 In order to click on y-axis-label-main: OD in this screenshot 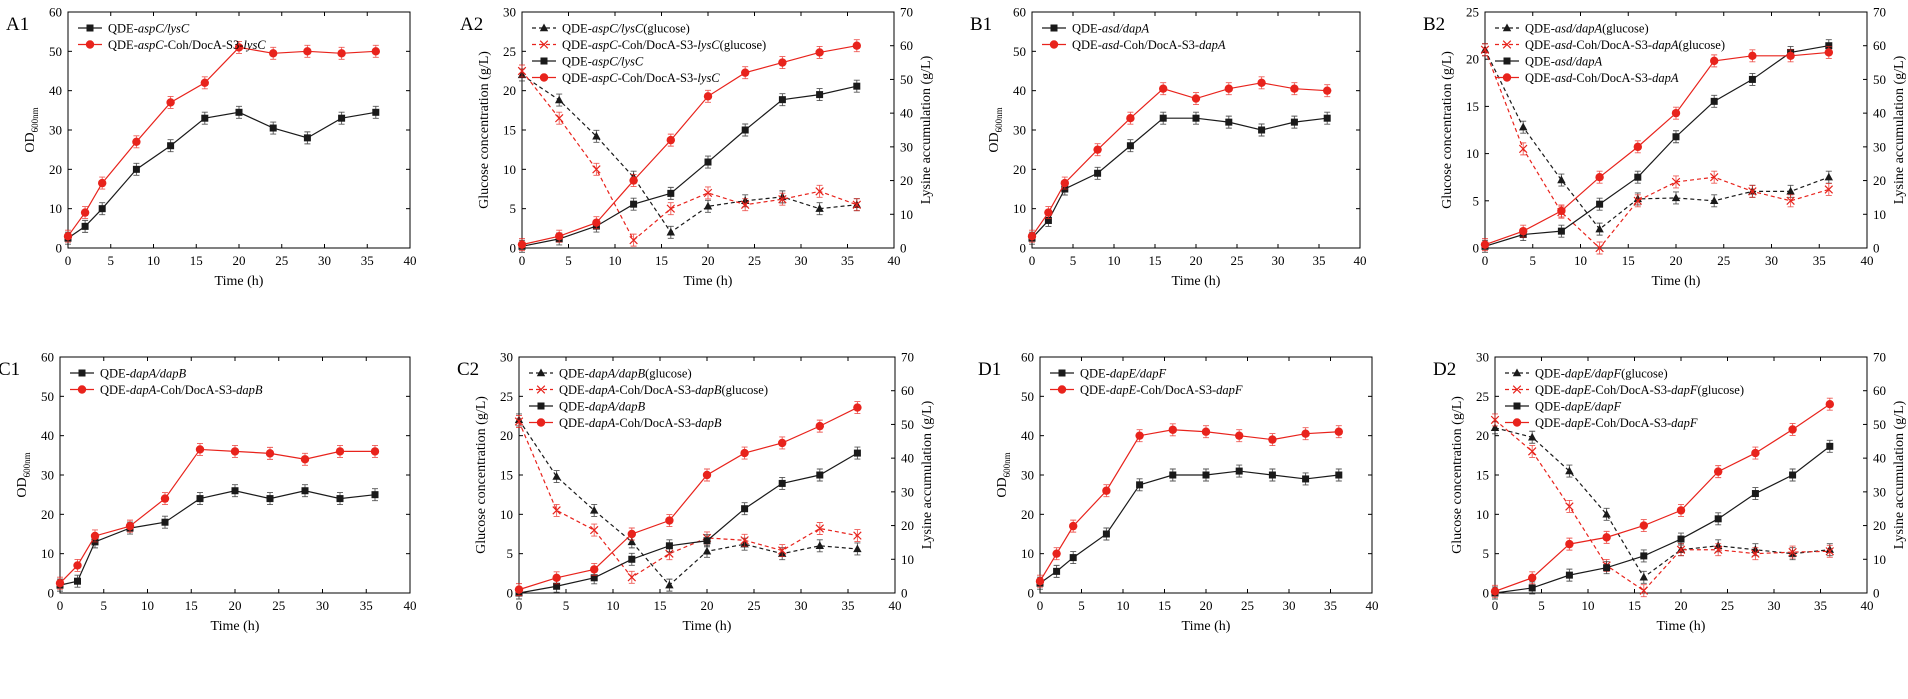, I will do `click(994, 142)`.